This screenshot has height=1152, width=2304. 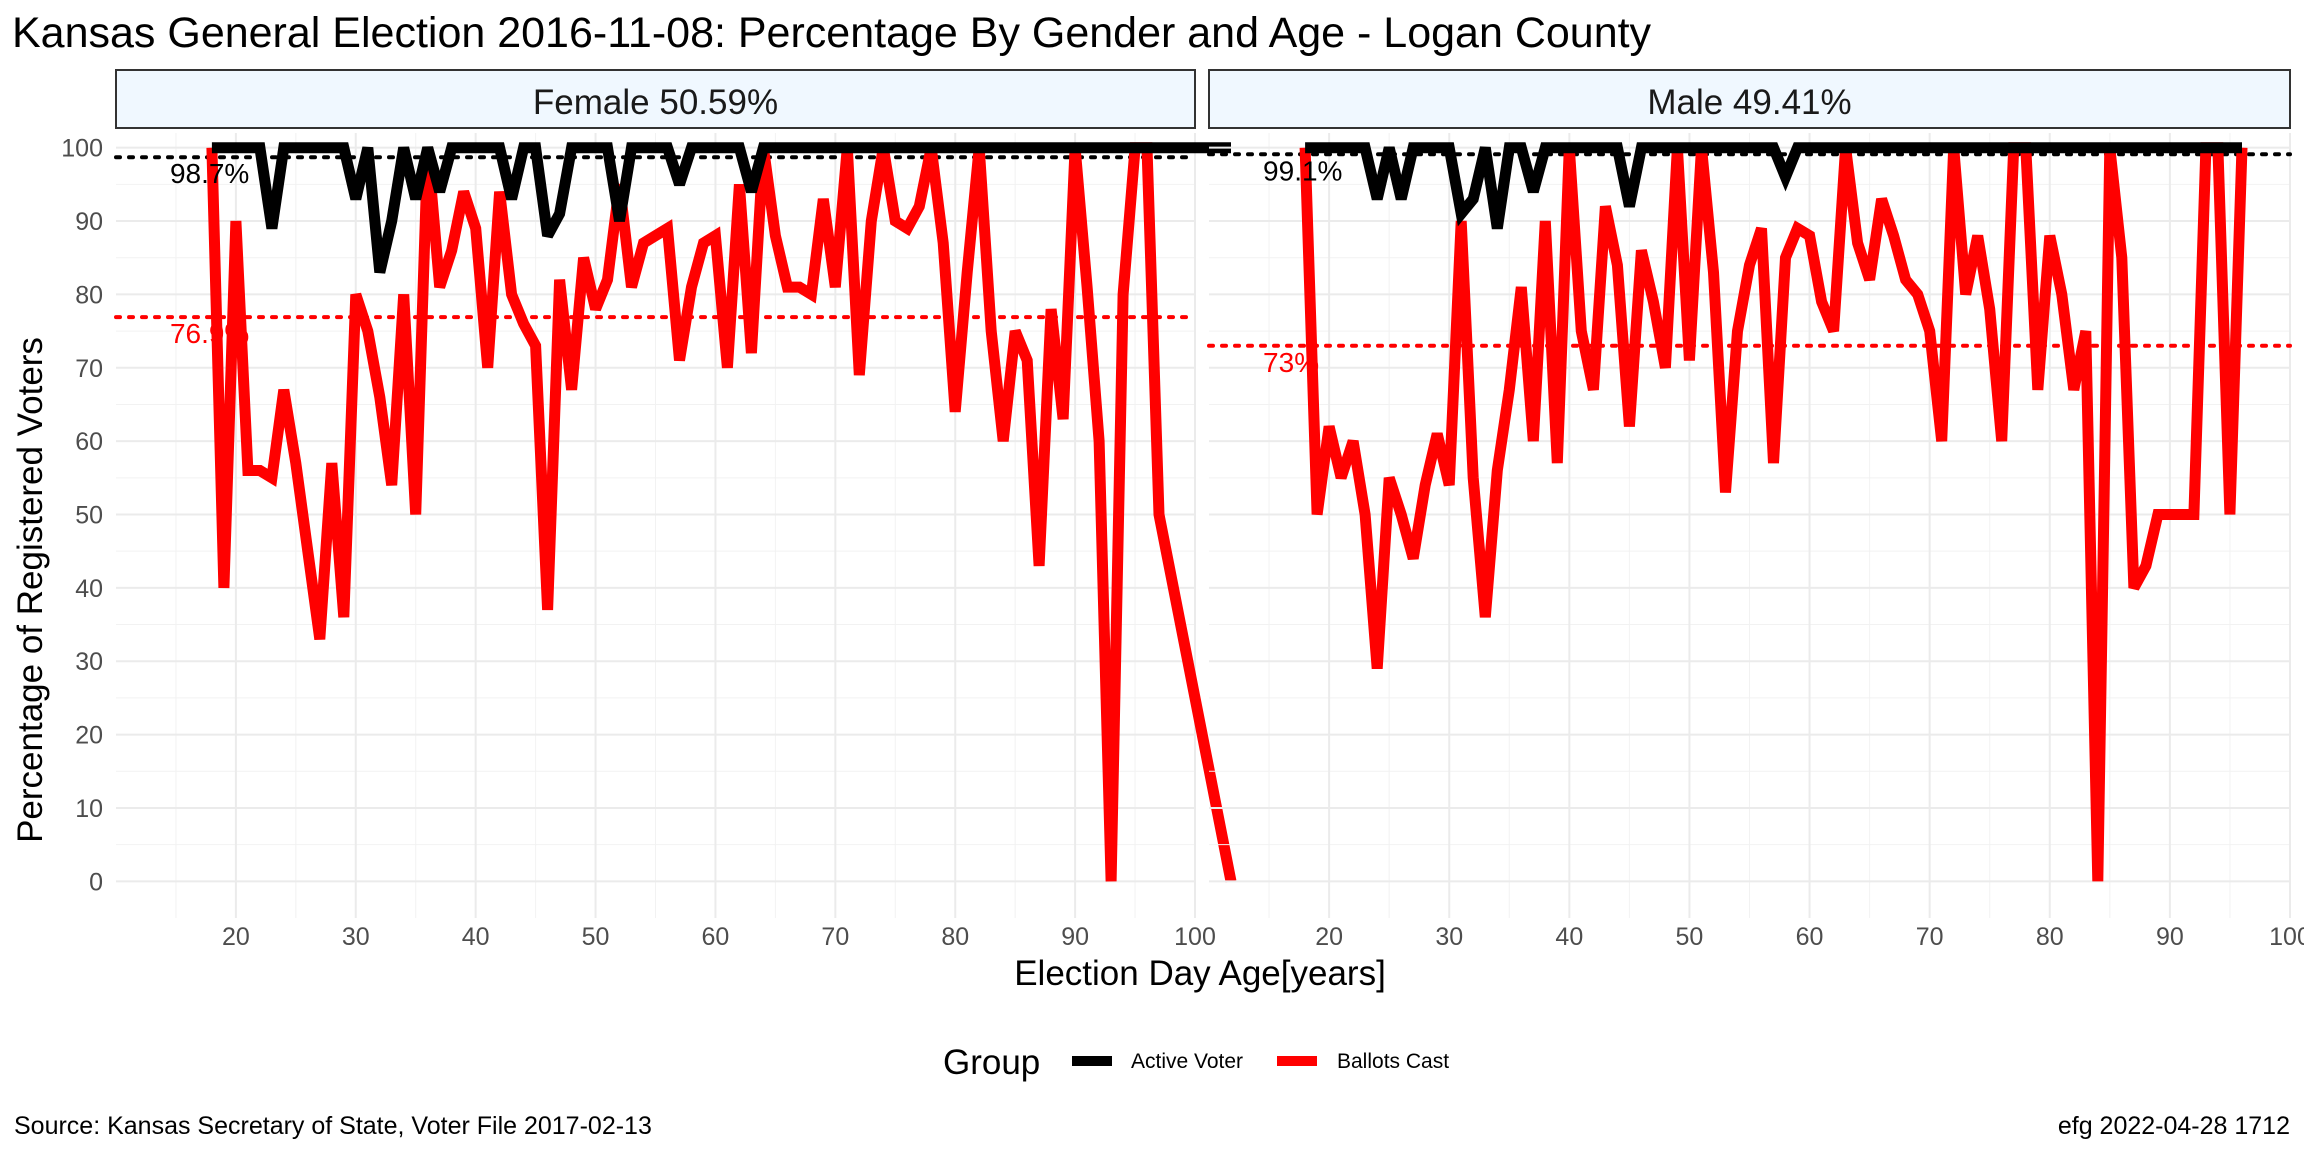 What do you see at coordinates (89, 295) in the screenshot?
I see `y-tick-label: 80` at bounding box center [89, 295].